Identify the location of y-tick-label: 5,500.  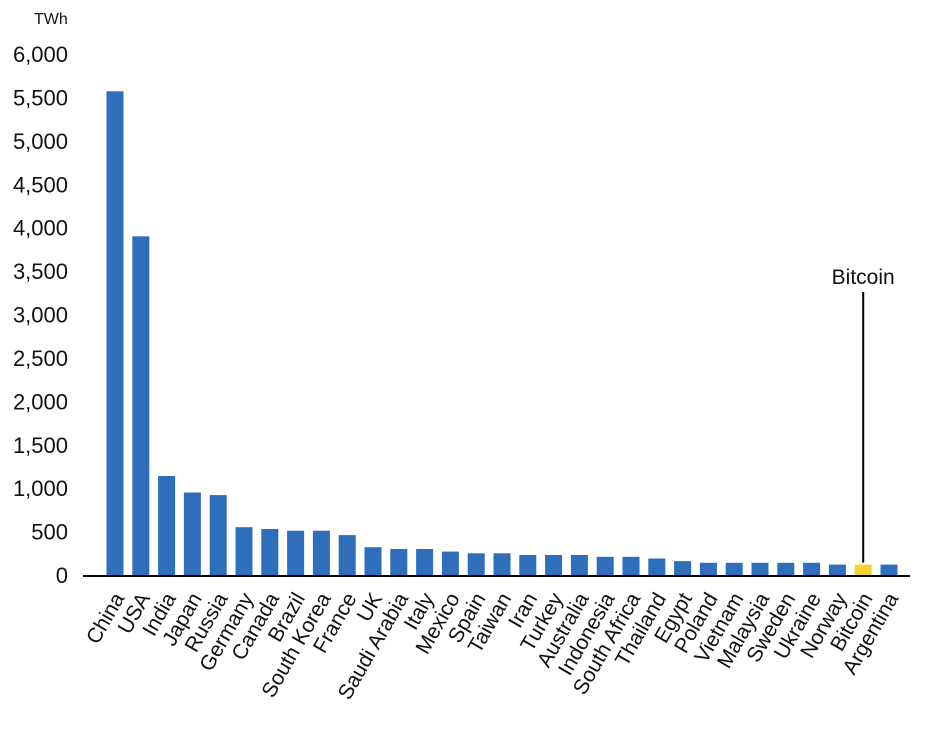
(40, 97).